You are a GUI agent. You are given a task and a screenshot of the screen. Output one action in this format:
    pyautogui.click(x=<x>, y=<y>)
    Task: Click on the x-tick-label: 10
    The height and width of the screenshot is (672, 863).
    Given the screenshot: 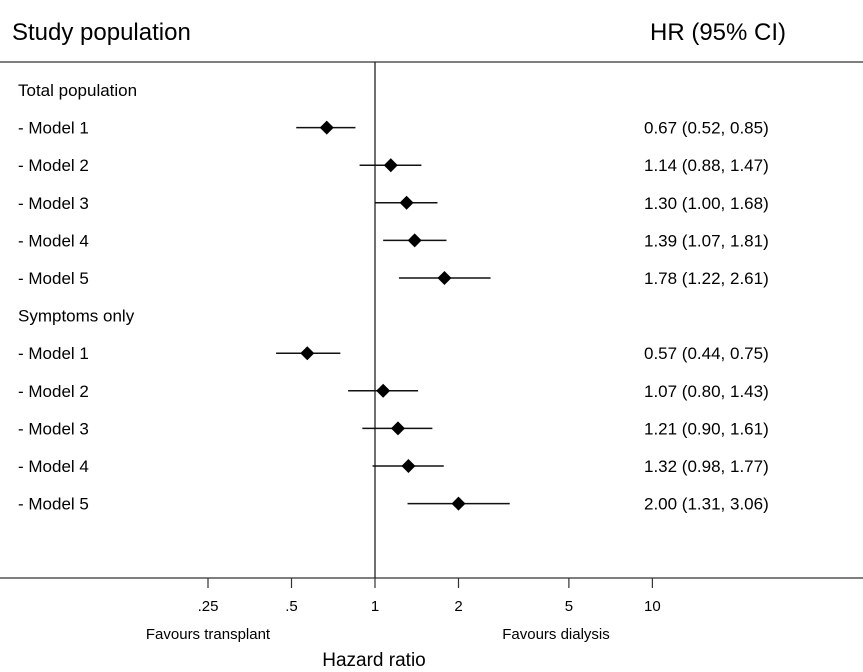 What is the action you would take?
    pyautogui.click(x=652, y=606)
    